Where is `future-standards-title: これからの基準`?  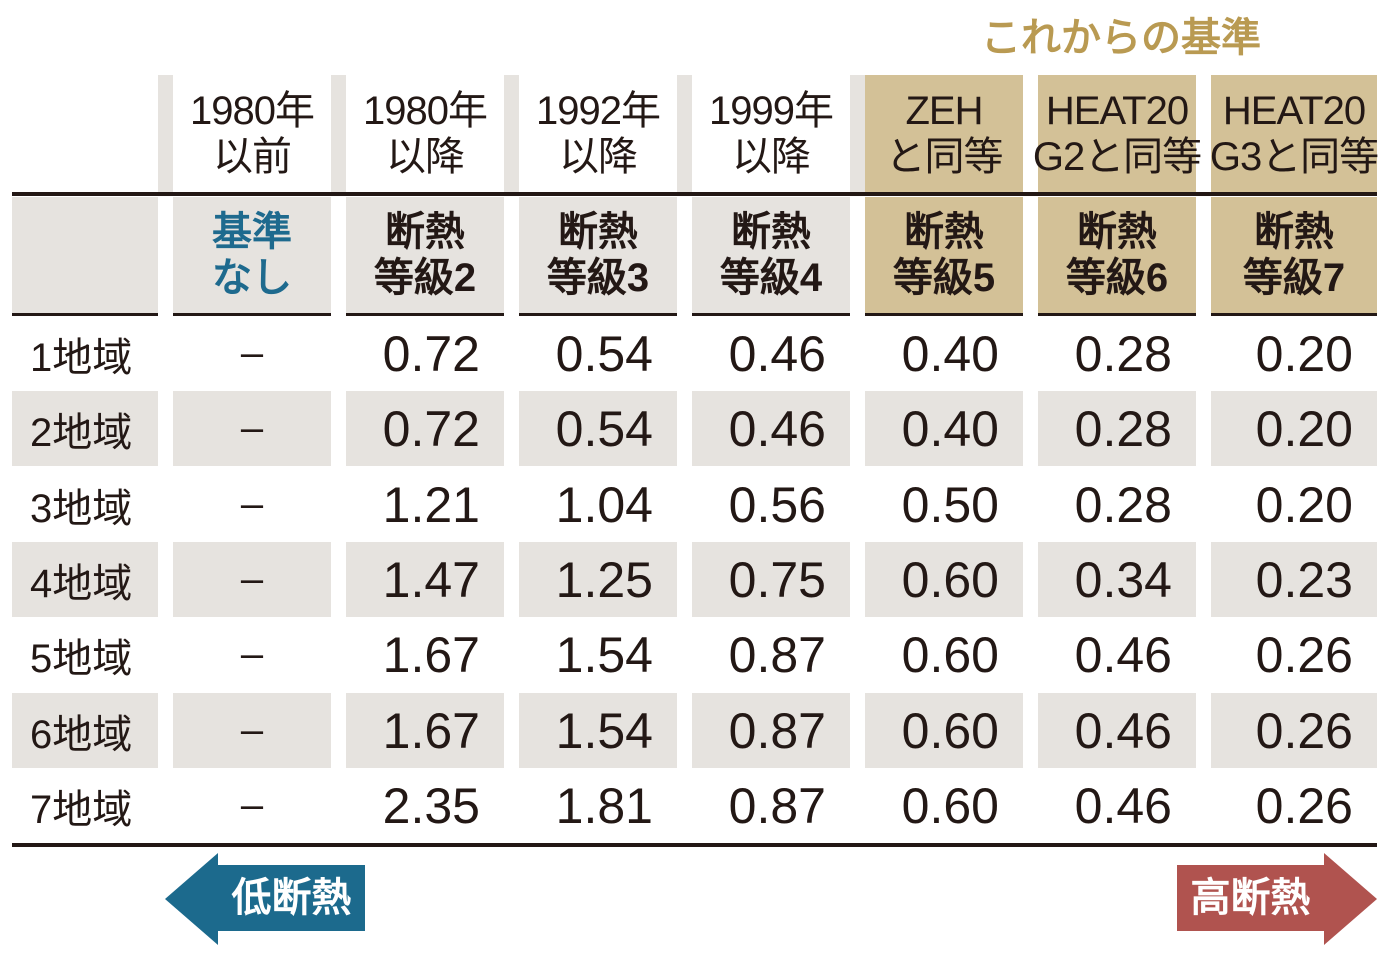 future-standards-title: これからの基準 is located at coordinates (1121, 38).